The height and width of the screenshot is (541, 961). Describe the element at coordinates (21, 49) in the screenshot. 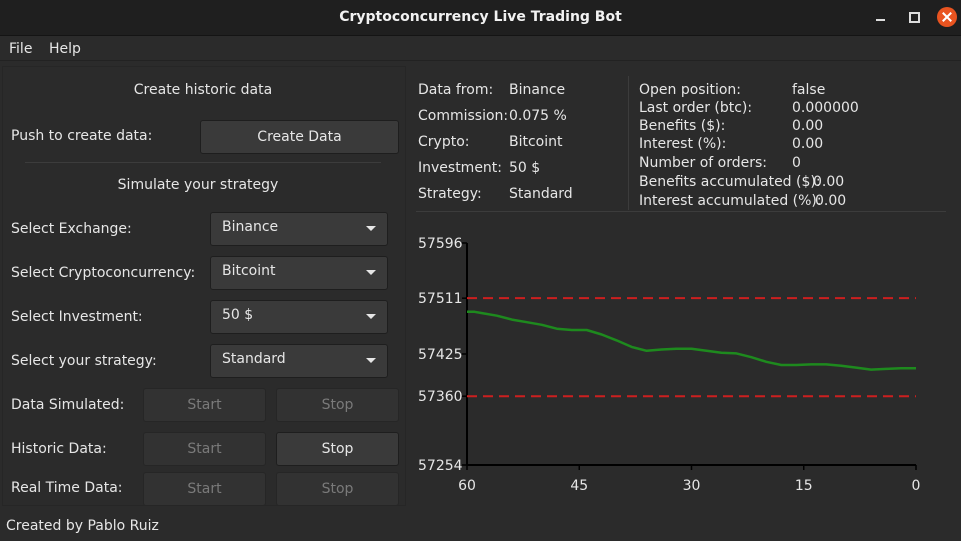

I see `menu-file: File` at that location.